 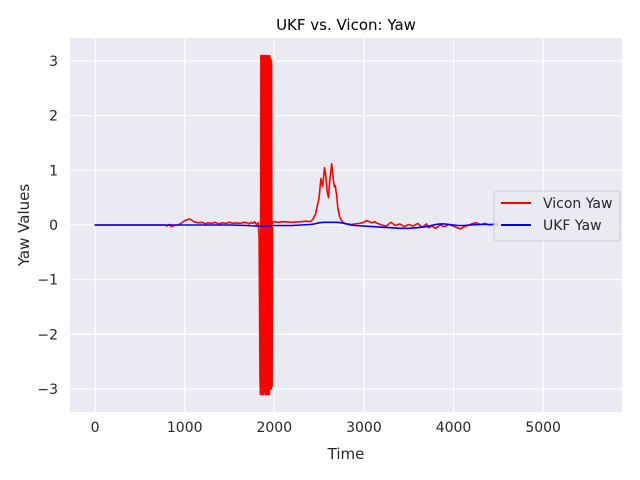 What do you see at coordinates (53, 117) in the screenshot?
I see `y-tick-label: 2` at bounding box center [53, 117].